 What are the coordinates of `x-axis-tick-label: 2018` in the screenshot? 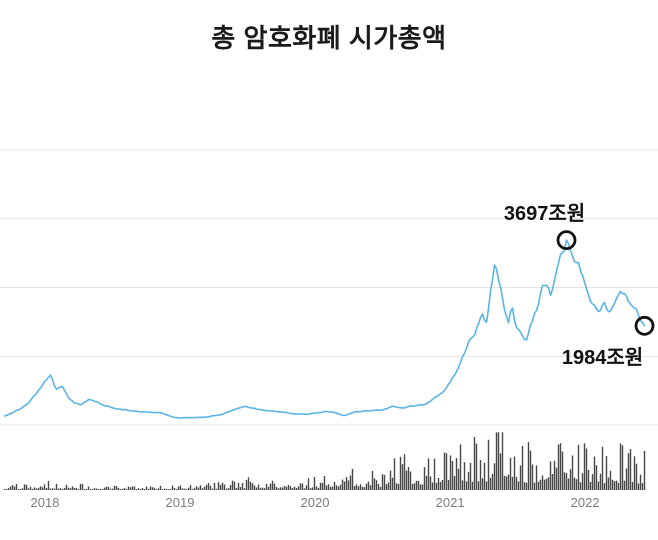 It's located at (45, 502).